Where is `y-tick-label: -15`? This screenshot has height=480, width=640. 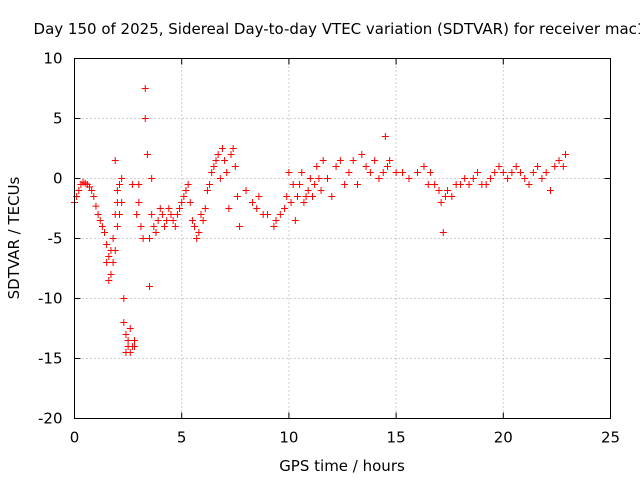
y-tick-label: -15 is located at coordinates (50, 359).